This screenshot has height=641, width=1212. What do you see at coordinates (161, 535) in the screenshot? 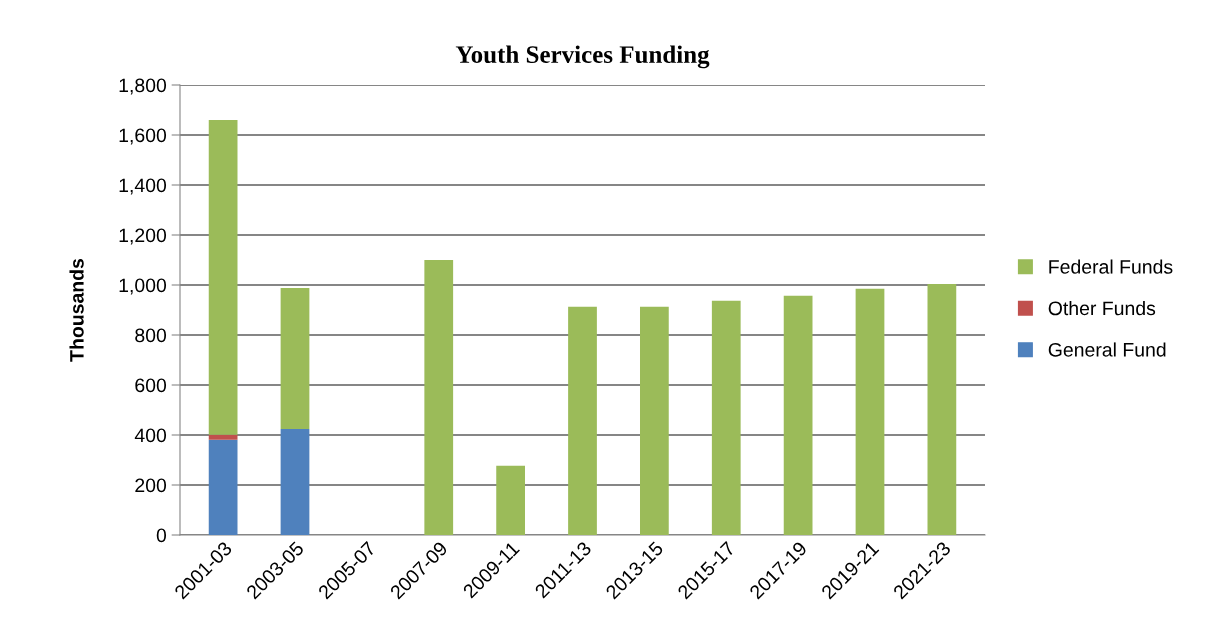
I see `y-tick-label: 0` at bounding box center [161, 535].